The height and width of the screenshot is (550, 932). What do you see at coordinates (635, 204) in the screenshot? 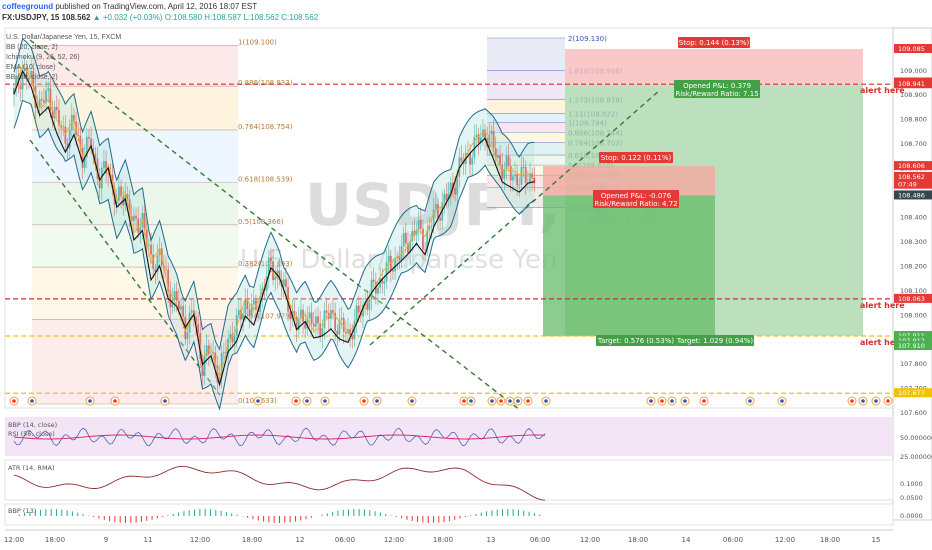
I see `long-pl-label: Risk/Reward Ratio: 4.72` at bounding box center [635, 204].